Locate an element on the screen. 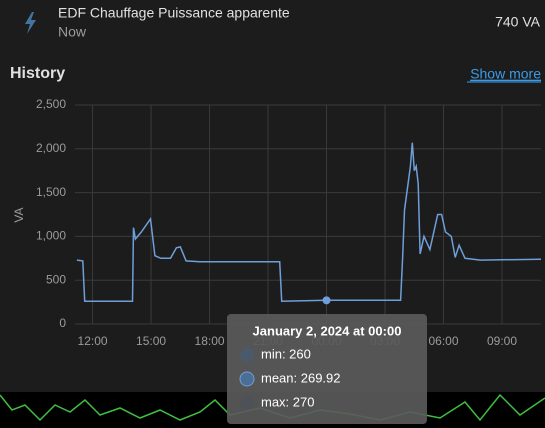  history-title: History is located at coordinates (37, 73).